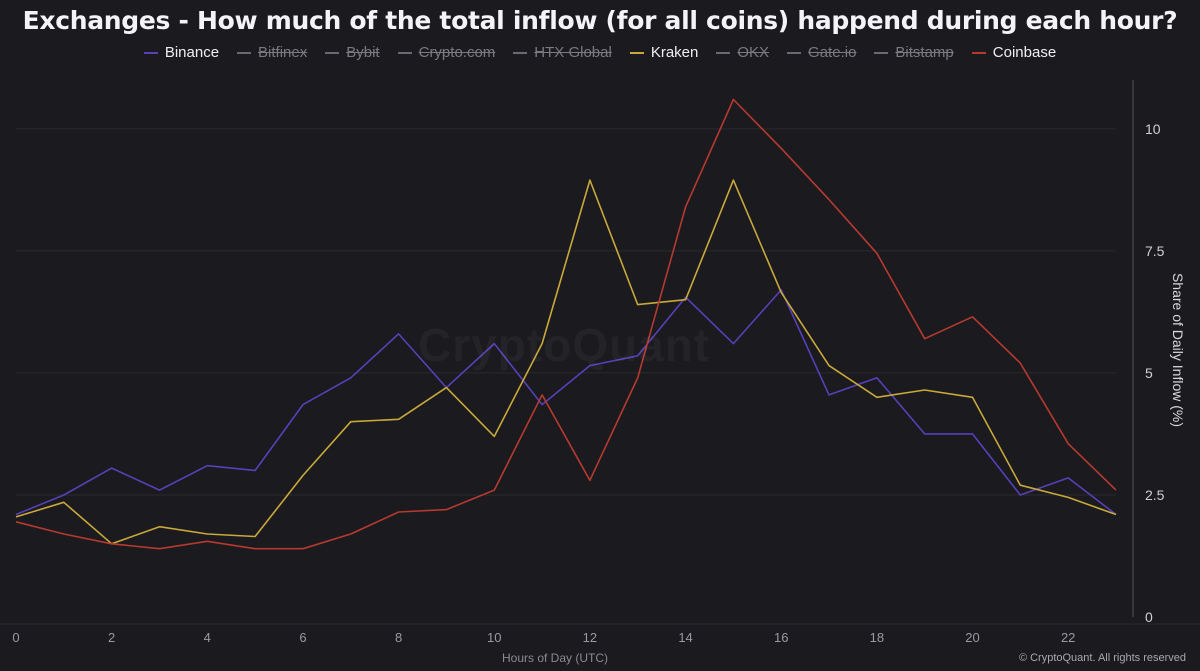 This screenshot has width=1200, height=671. I want to click on legend-label: Gate.io, so click(832, 52).